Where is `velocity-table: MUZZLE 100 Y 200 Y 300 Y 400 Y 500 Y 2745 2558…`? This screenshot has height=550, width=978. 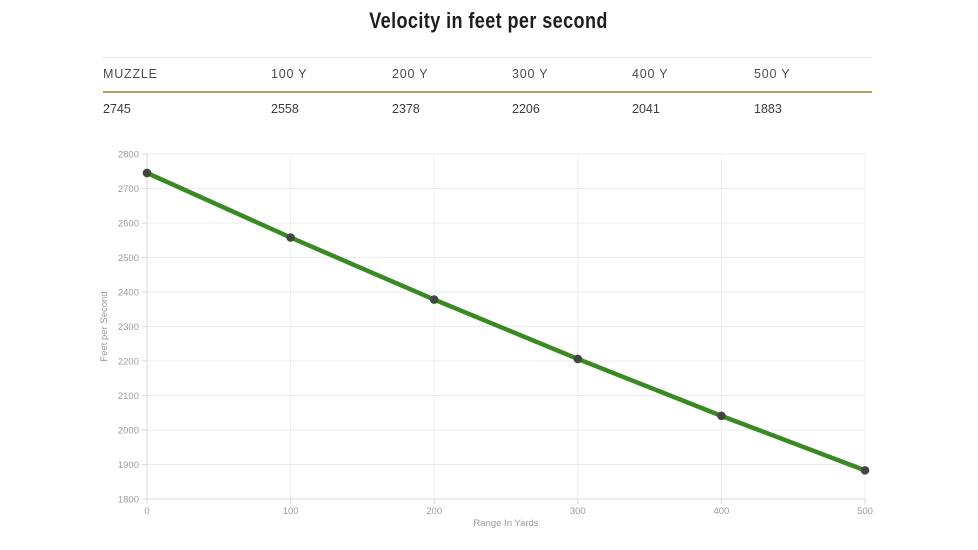
velocity-table: MUZZLE 100 Y 200 Y 300 Y 400 Y 500 Y 2745 2558… is located at coordinates (487, 91).